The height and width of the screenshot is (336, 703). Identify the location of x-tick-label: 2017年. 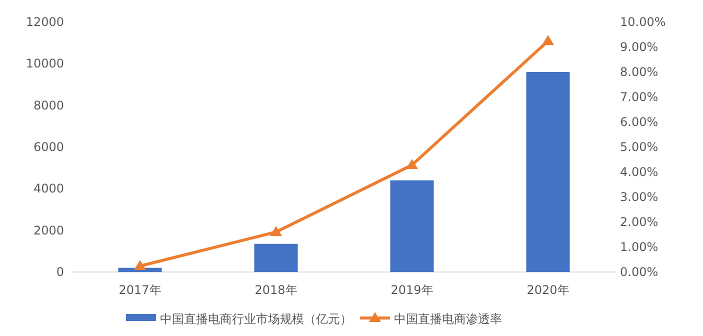
(140, 290).